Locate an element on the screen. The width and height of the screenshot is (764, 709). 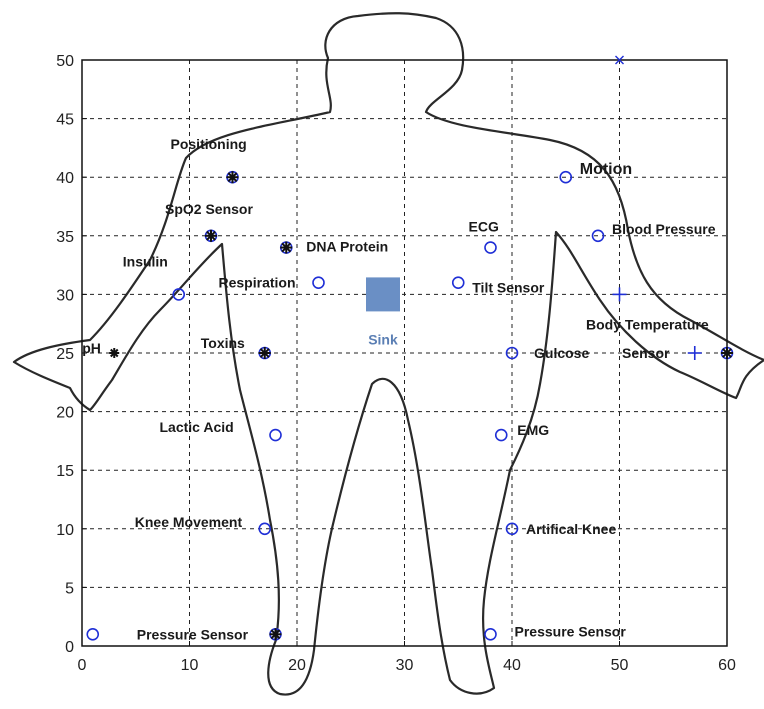
point-label: Positioning is located at coordinates (209, 144).